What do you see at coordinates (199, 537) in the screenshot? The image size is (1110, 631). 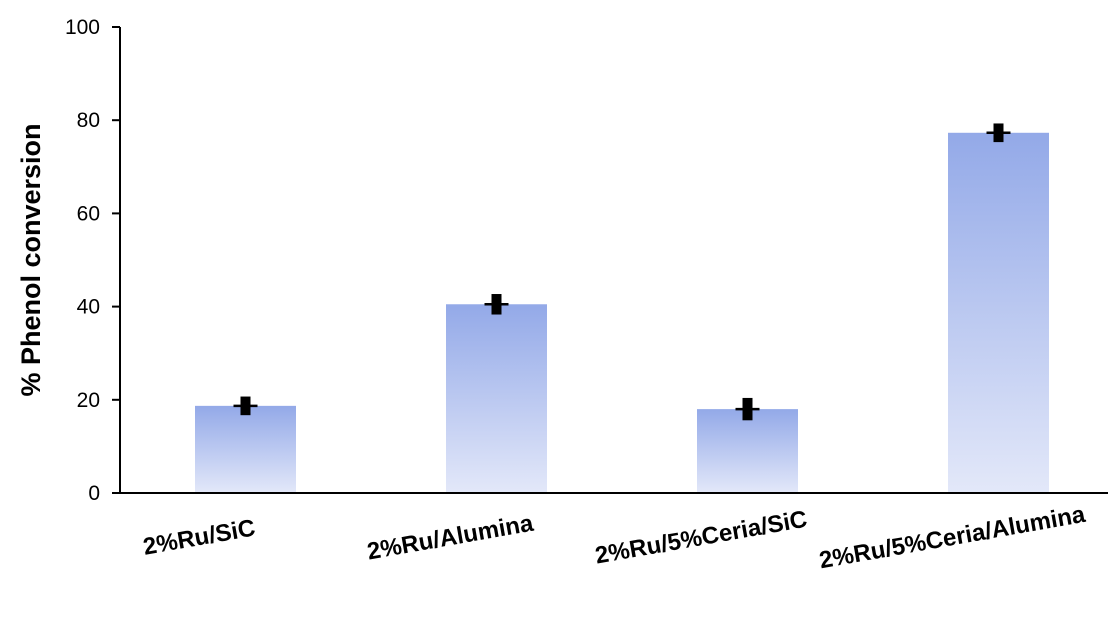 I see `x-tick-label: 2%Ru/SiC` at bounding box center [199, 537].